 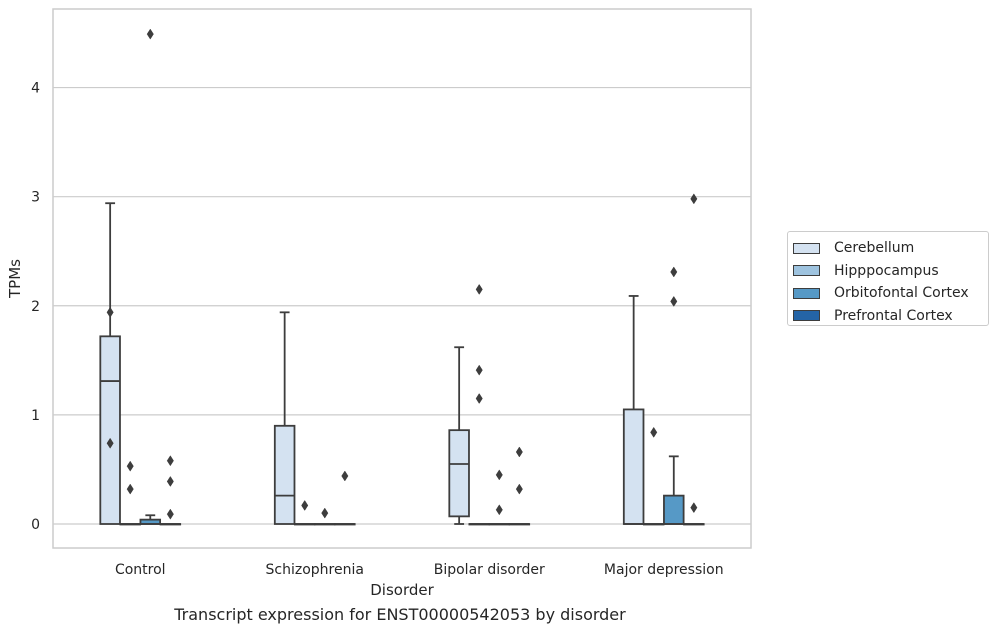 I want to click on legend-label: Cerebellum, so click(x=874, y=248).